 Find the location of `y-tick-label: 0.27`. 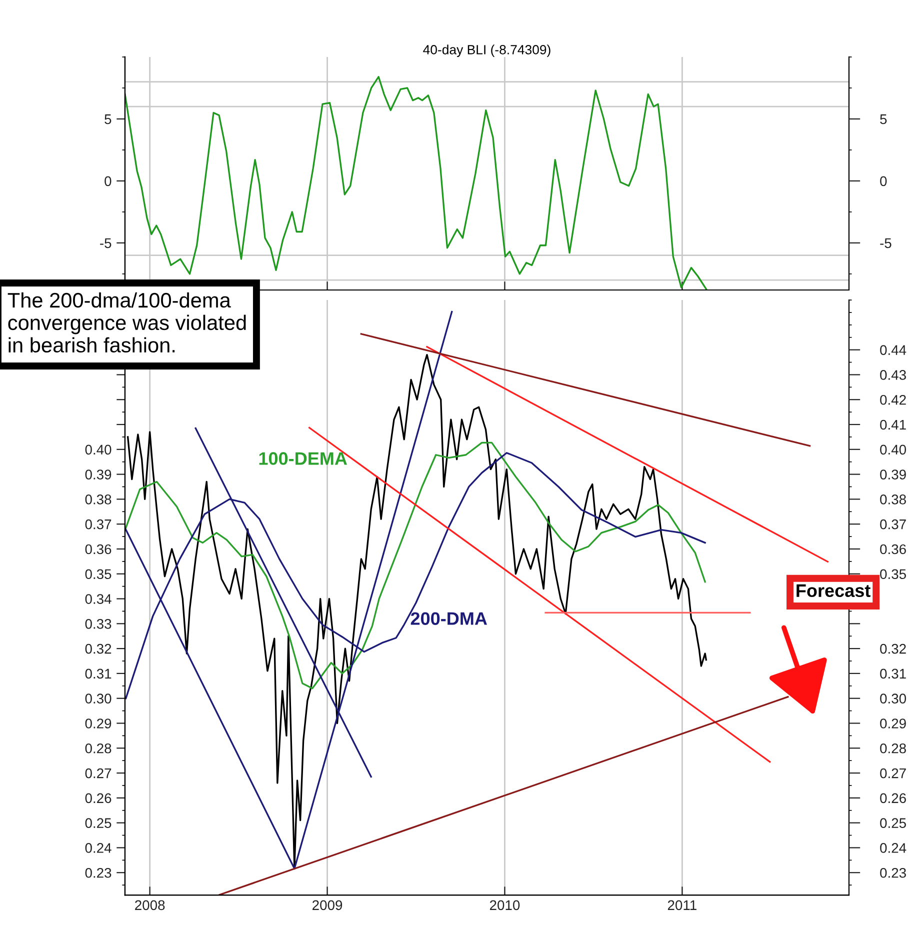

y-tick-label: 0.27 is located at coordinates (98, 773).